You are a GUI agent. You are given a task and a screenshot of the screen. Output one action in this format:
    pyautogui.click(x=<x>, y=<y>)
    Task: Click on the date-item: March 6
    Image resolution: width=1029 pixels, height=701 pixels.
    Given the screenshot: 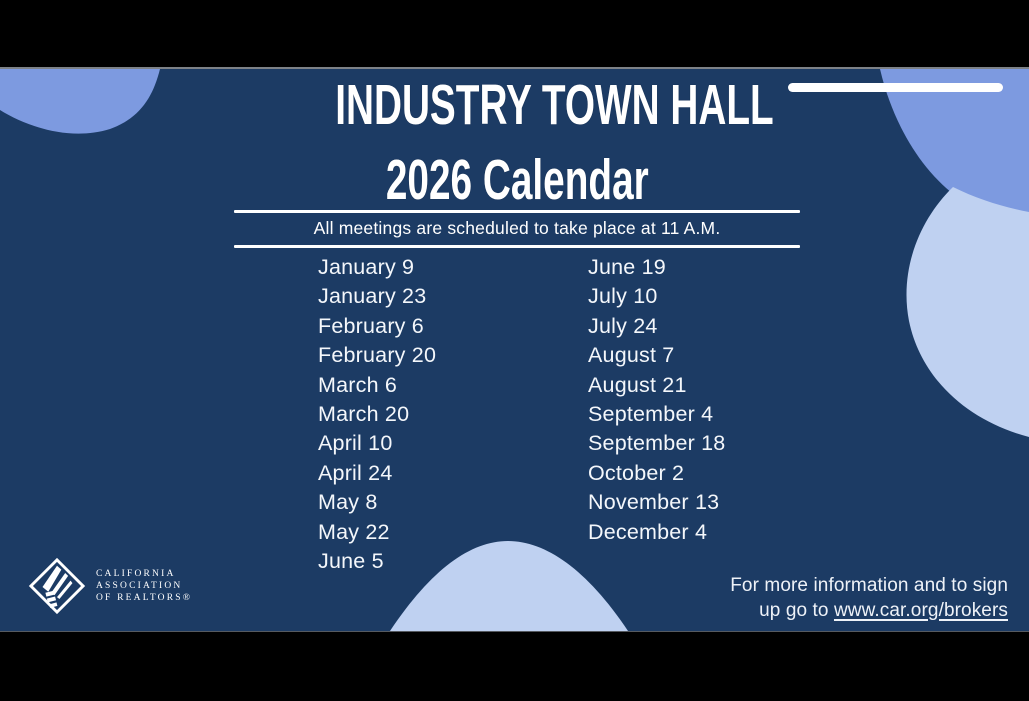 What is the action you would take?
    pyautogui.click(x=358, y=384)
    